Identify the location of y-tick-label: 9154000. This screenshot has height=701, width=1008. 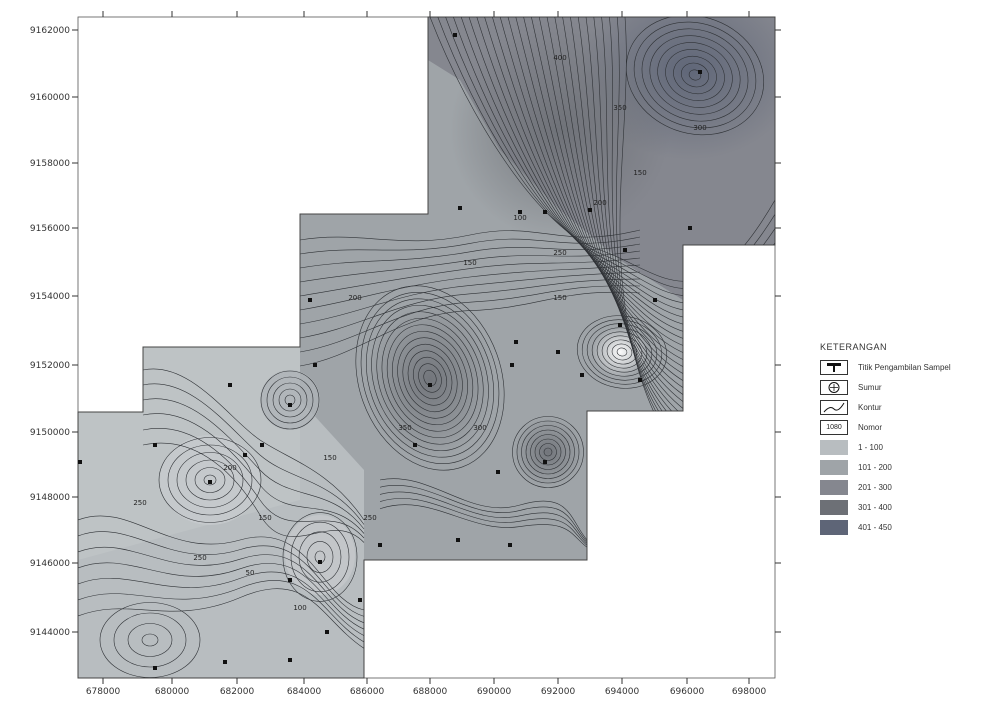
(50, 297).